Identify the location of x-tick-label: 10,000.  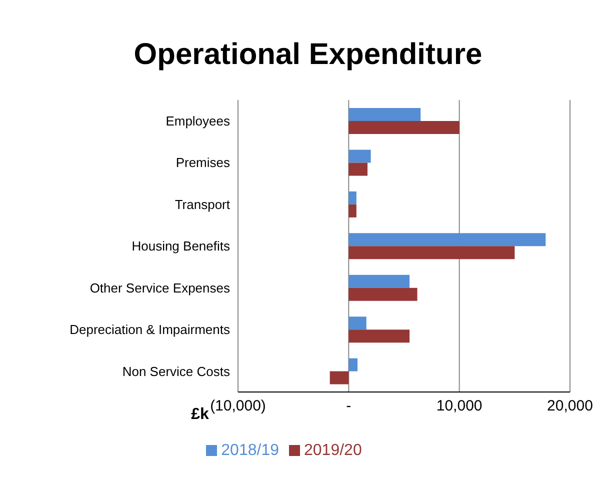
(459, 406).